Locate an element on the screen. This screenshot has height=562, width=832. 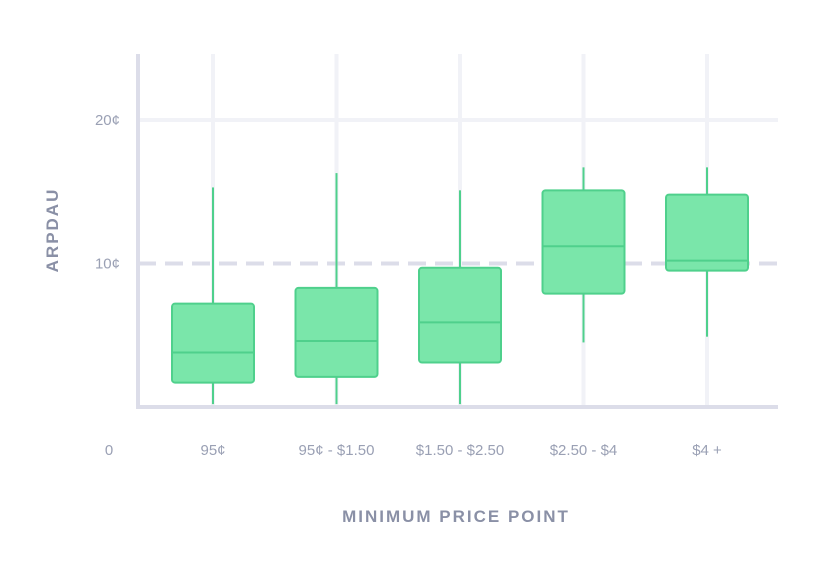
x-tick-label: $1.50 - $2.50 is located at coordinates (460, 450).